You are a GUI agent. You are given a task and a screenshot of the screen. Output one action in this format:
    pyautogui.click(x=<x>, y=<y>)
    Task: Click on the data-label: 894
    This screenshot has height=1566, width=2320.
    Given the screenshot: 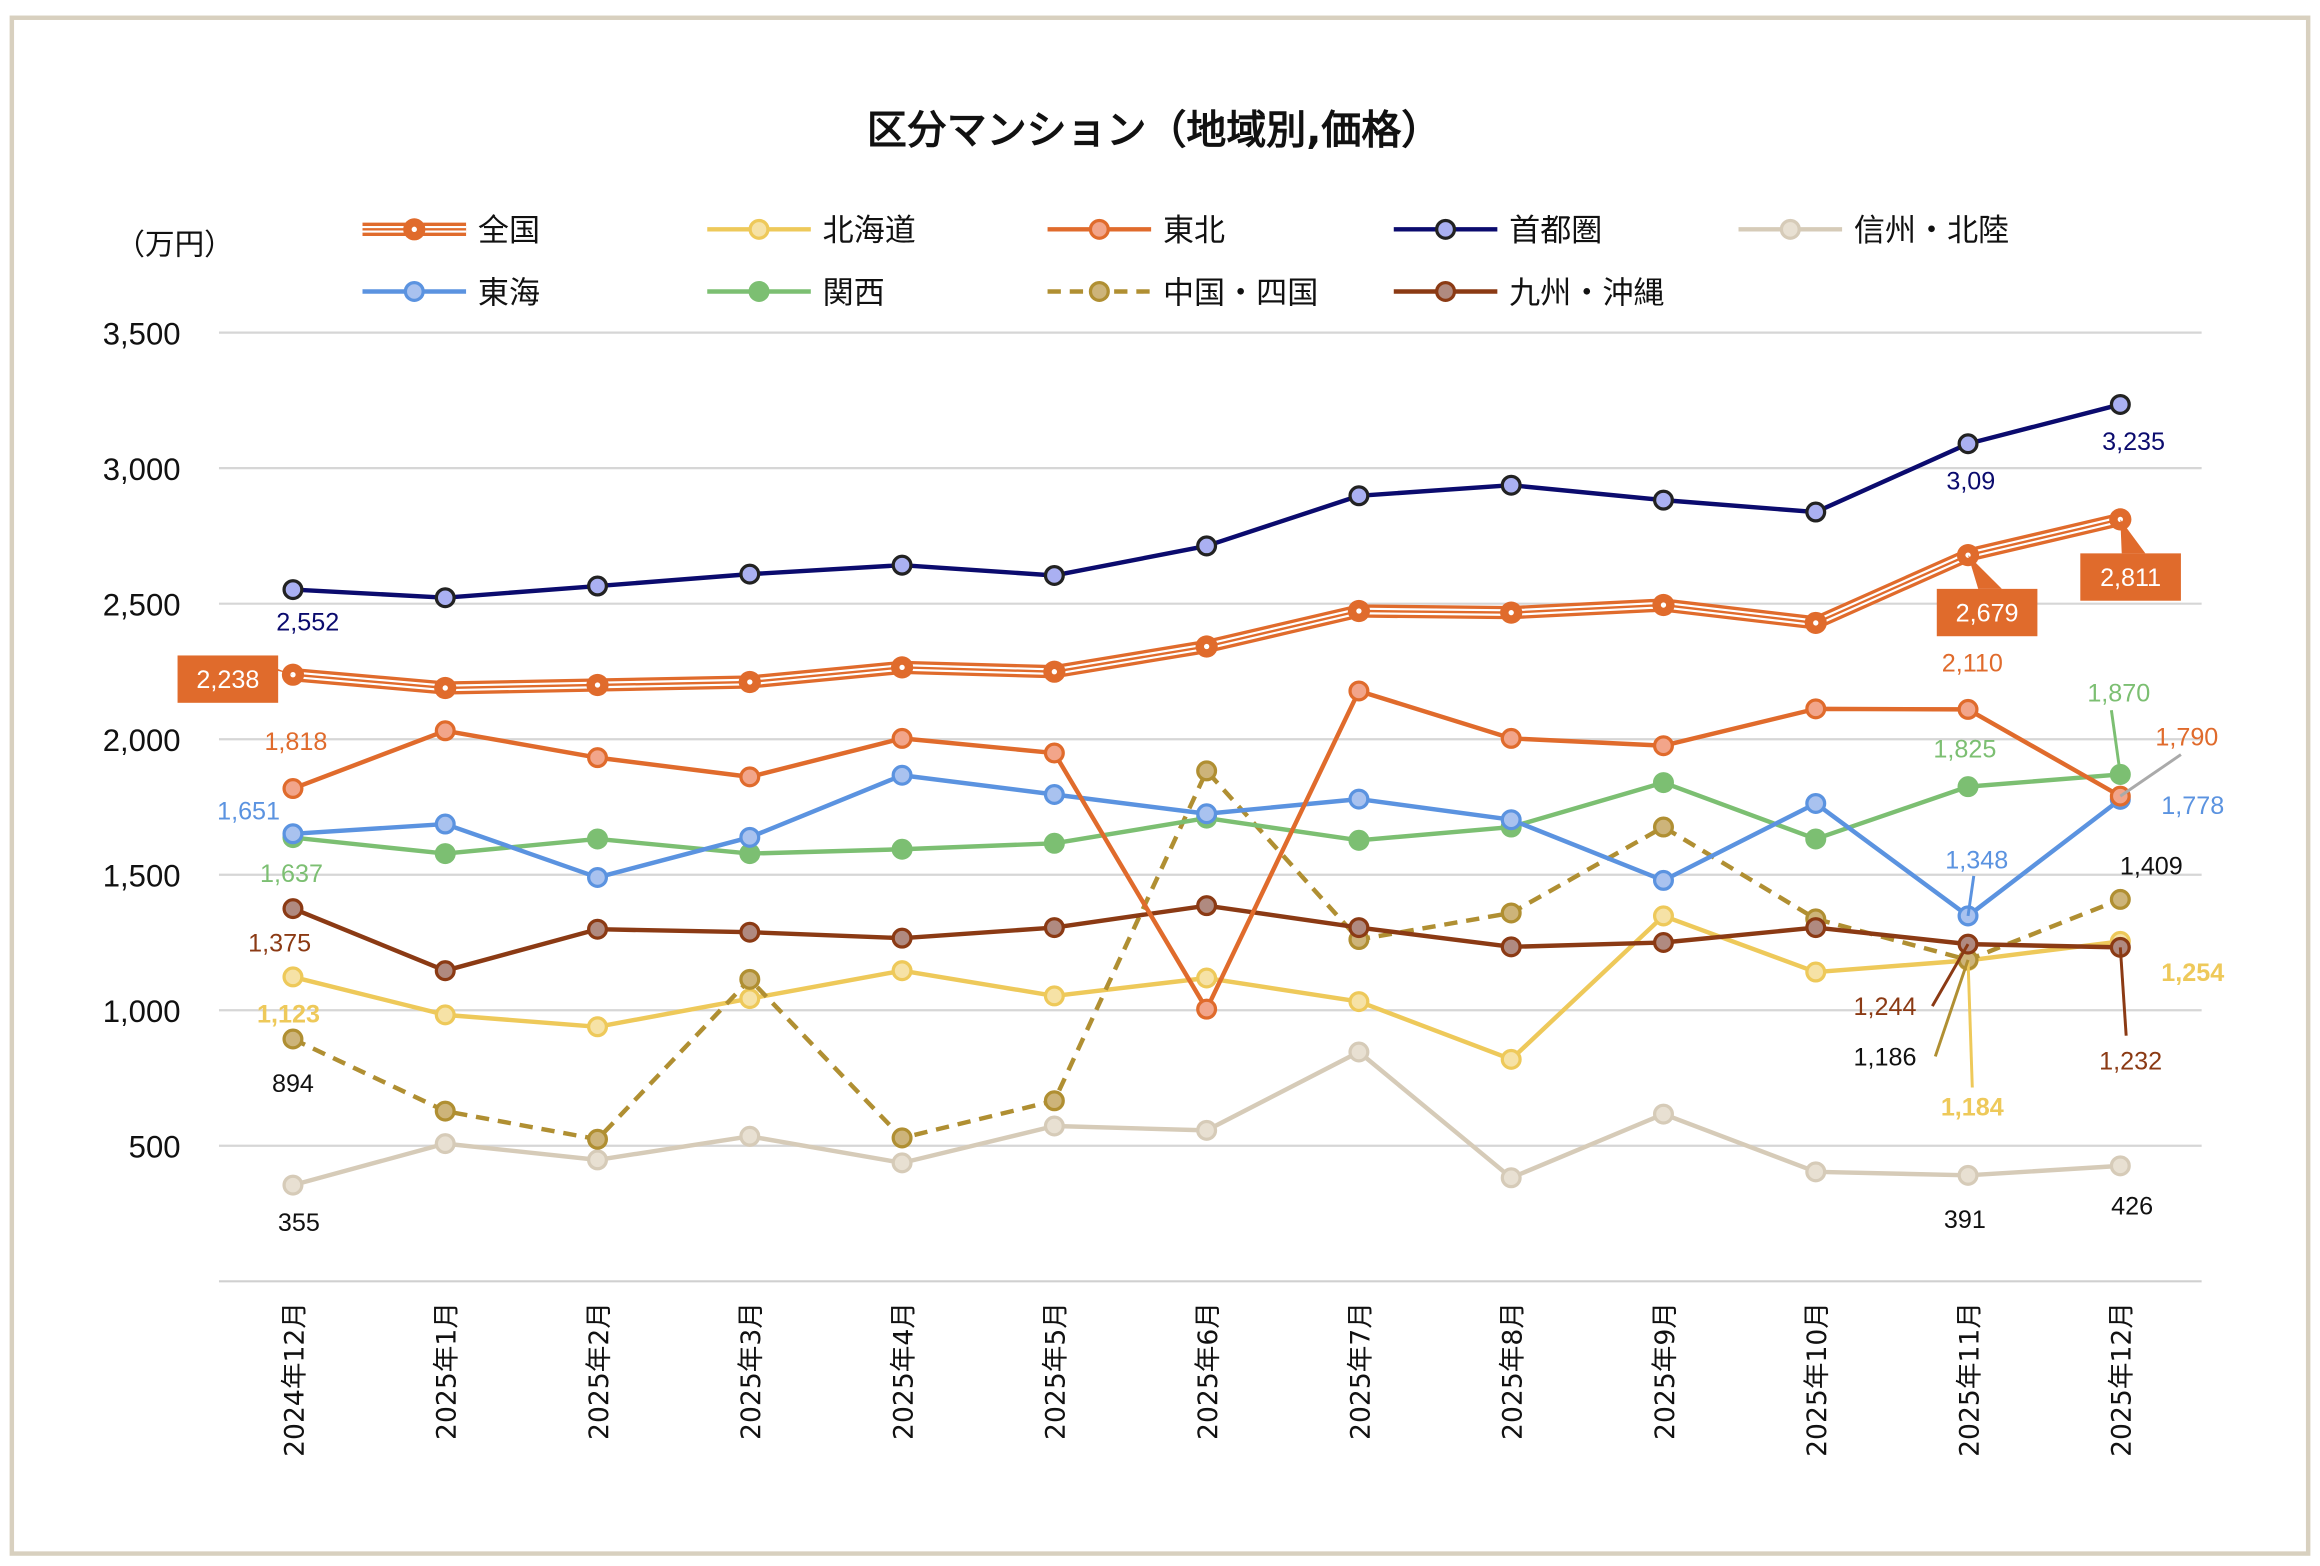 What is the action you would take?
    pyautogui.click(x=293, y=1084)
    